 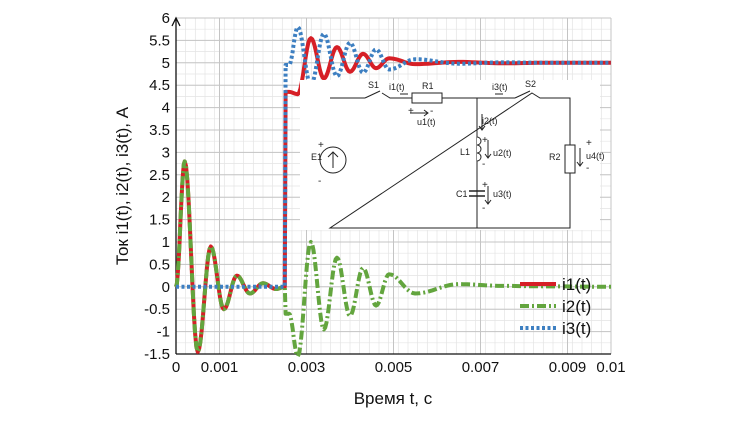 I want to click on u3-arrow-icon, so click(x=488, y=195).